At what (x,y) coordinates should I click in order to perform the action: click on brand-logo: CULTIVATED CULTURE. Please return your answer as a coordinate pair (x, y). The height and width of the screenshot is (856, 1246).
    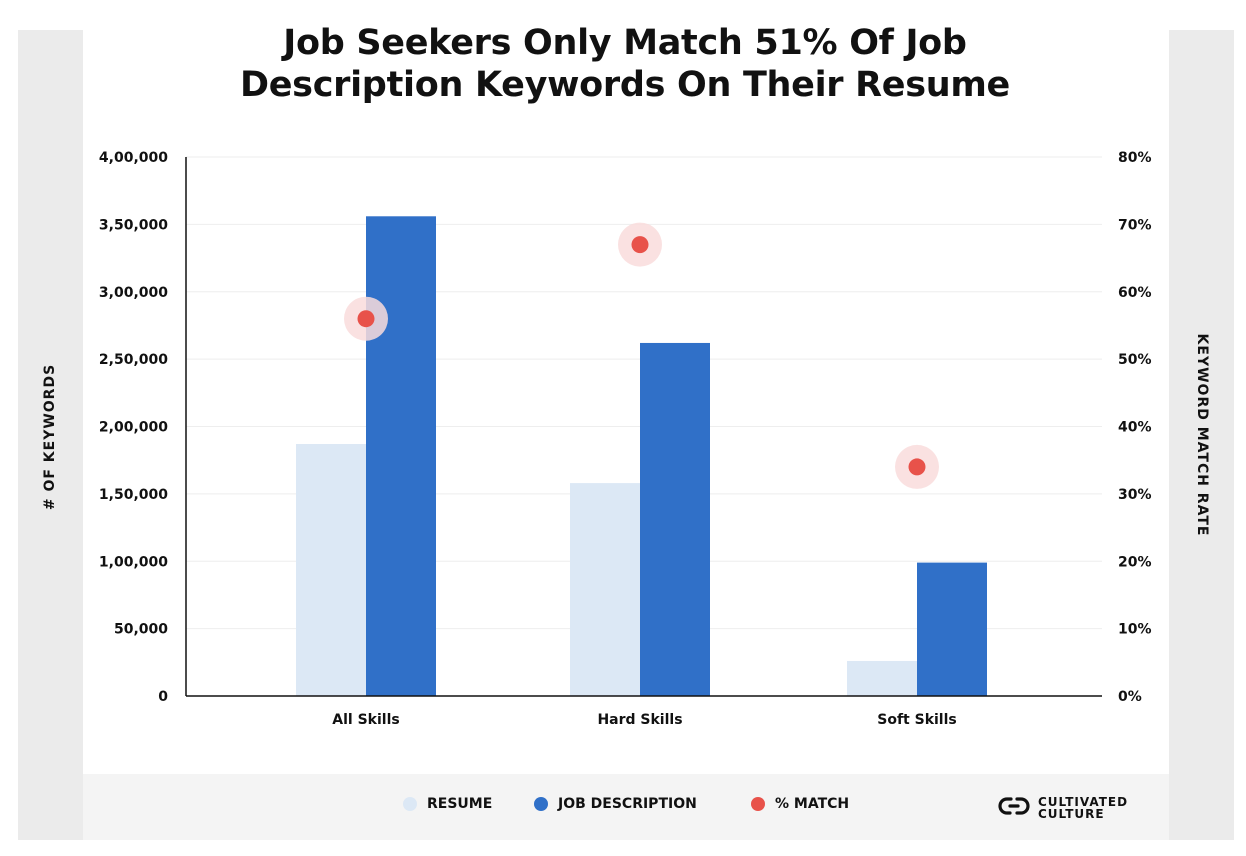
    Looking at the image, I should click on (1063, 808).